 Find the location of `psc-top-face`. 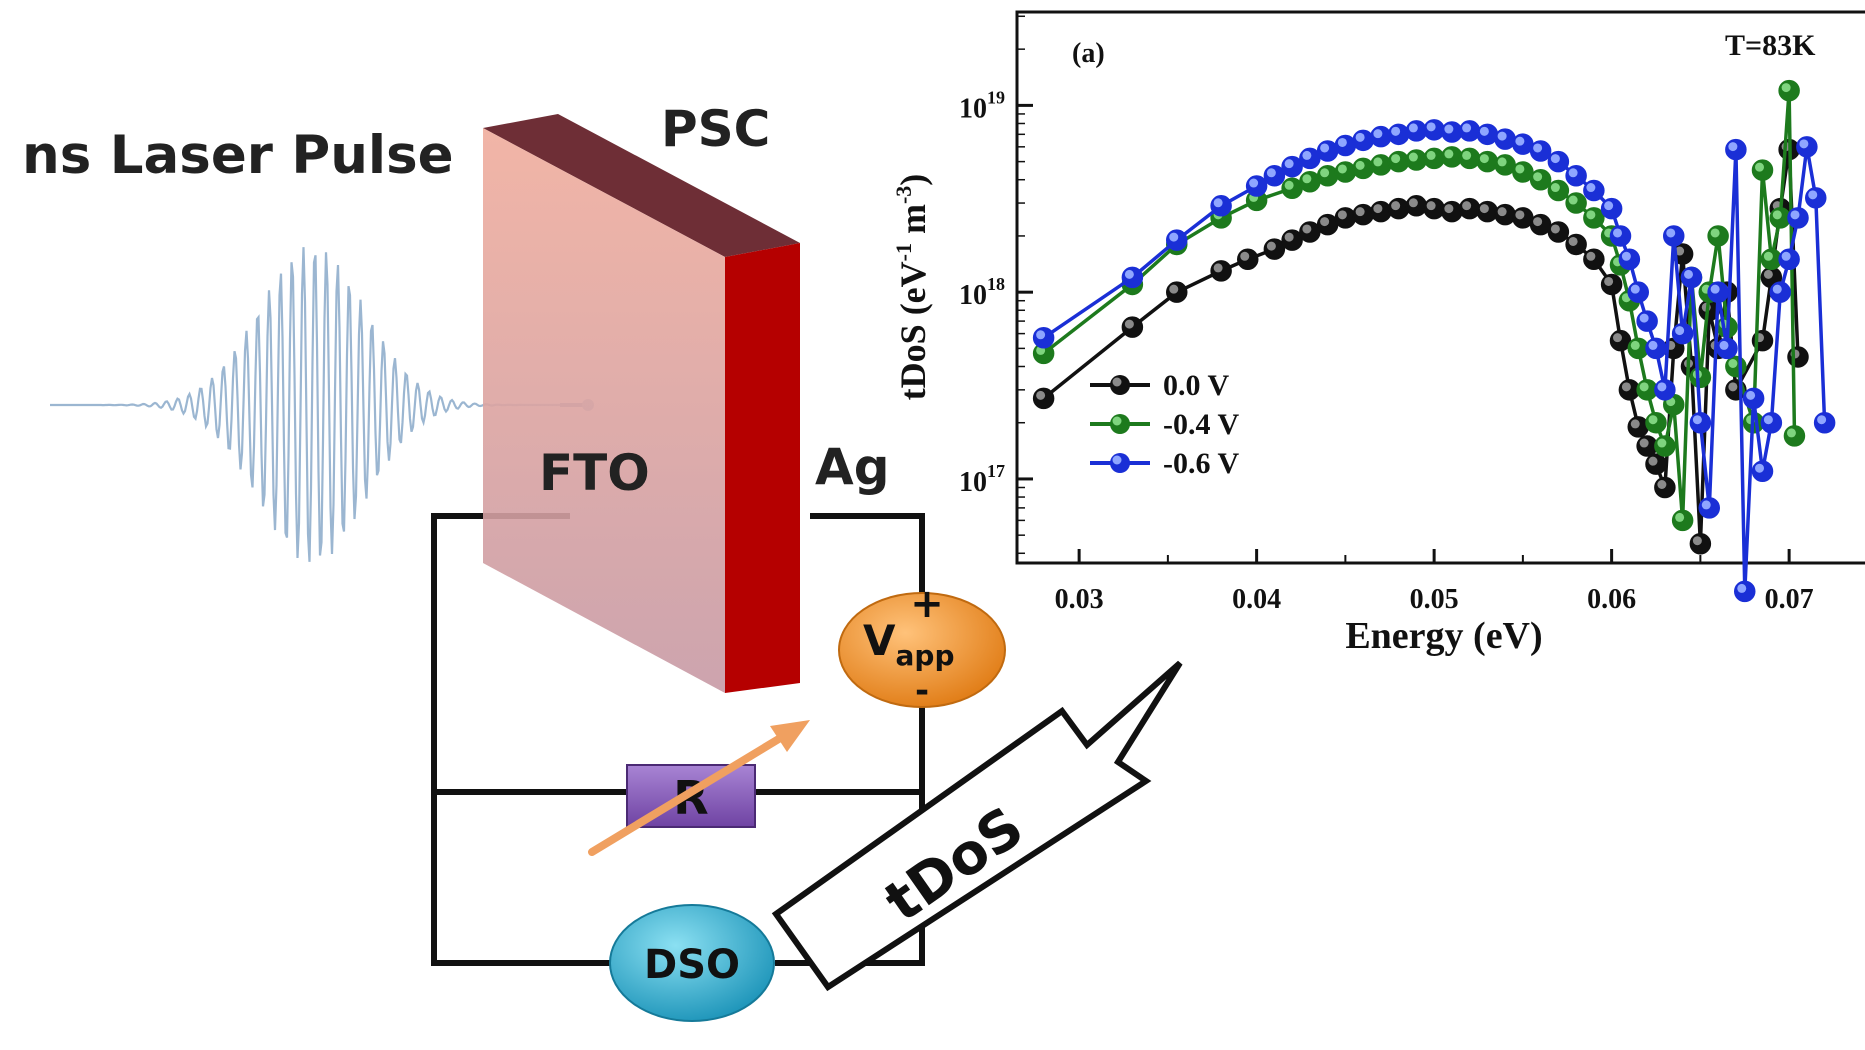

psc-top-face is located at coordinates (641, 185).